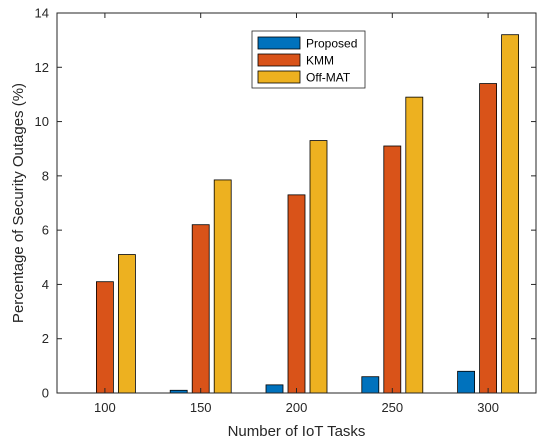 The width and height of the screenshot is (550, 446). I want to click on legend-label-kmm: KMM, so click(320, 61).